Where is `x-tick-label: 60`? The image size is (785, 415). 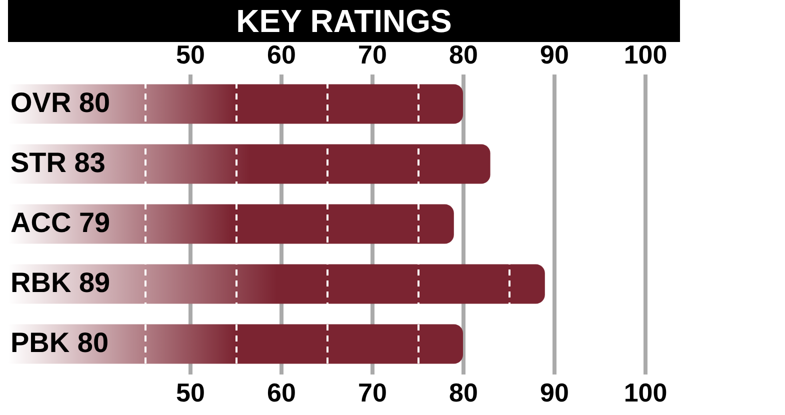
x-tick-label: 60 is located at coordinates (281, 55).